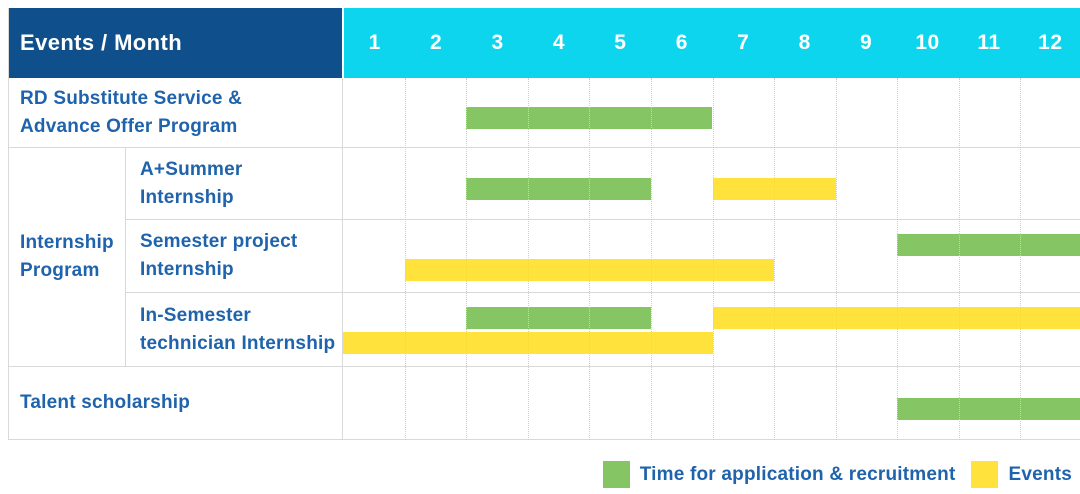 The height and width of the screenshot is (494, 1080). I want to click on row-label-line: In-Semester, so click(195, 315).